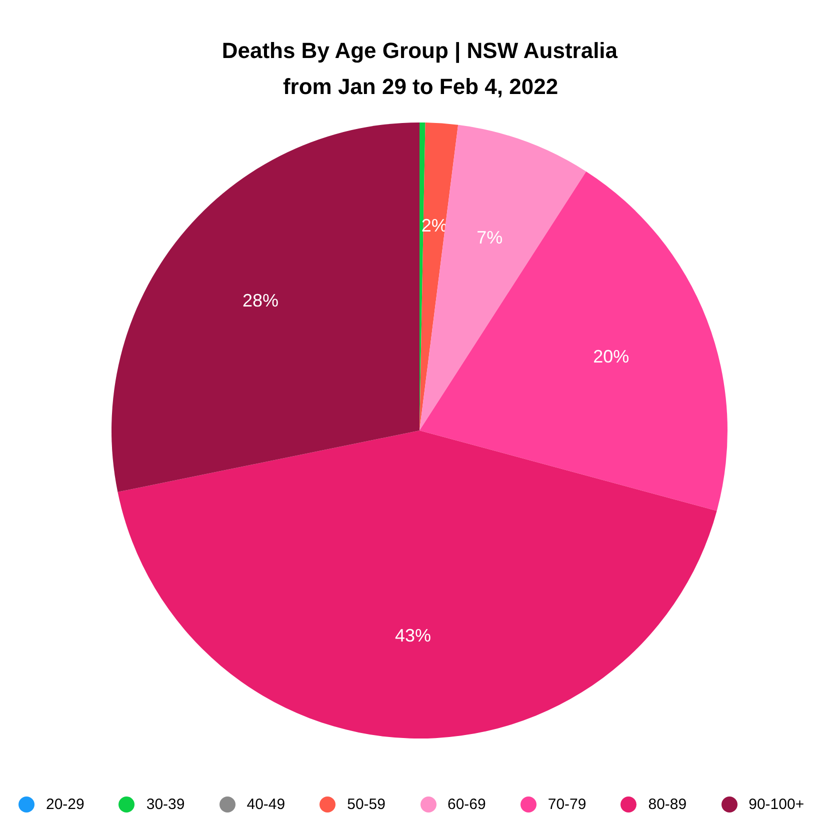 This screenshot has height=835, width=840. I want to click on legend-label: 70-79, so click(567, 804).